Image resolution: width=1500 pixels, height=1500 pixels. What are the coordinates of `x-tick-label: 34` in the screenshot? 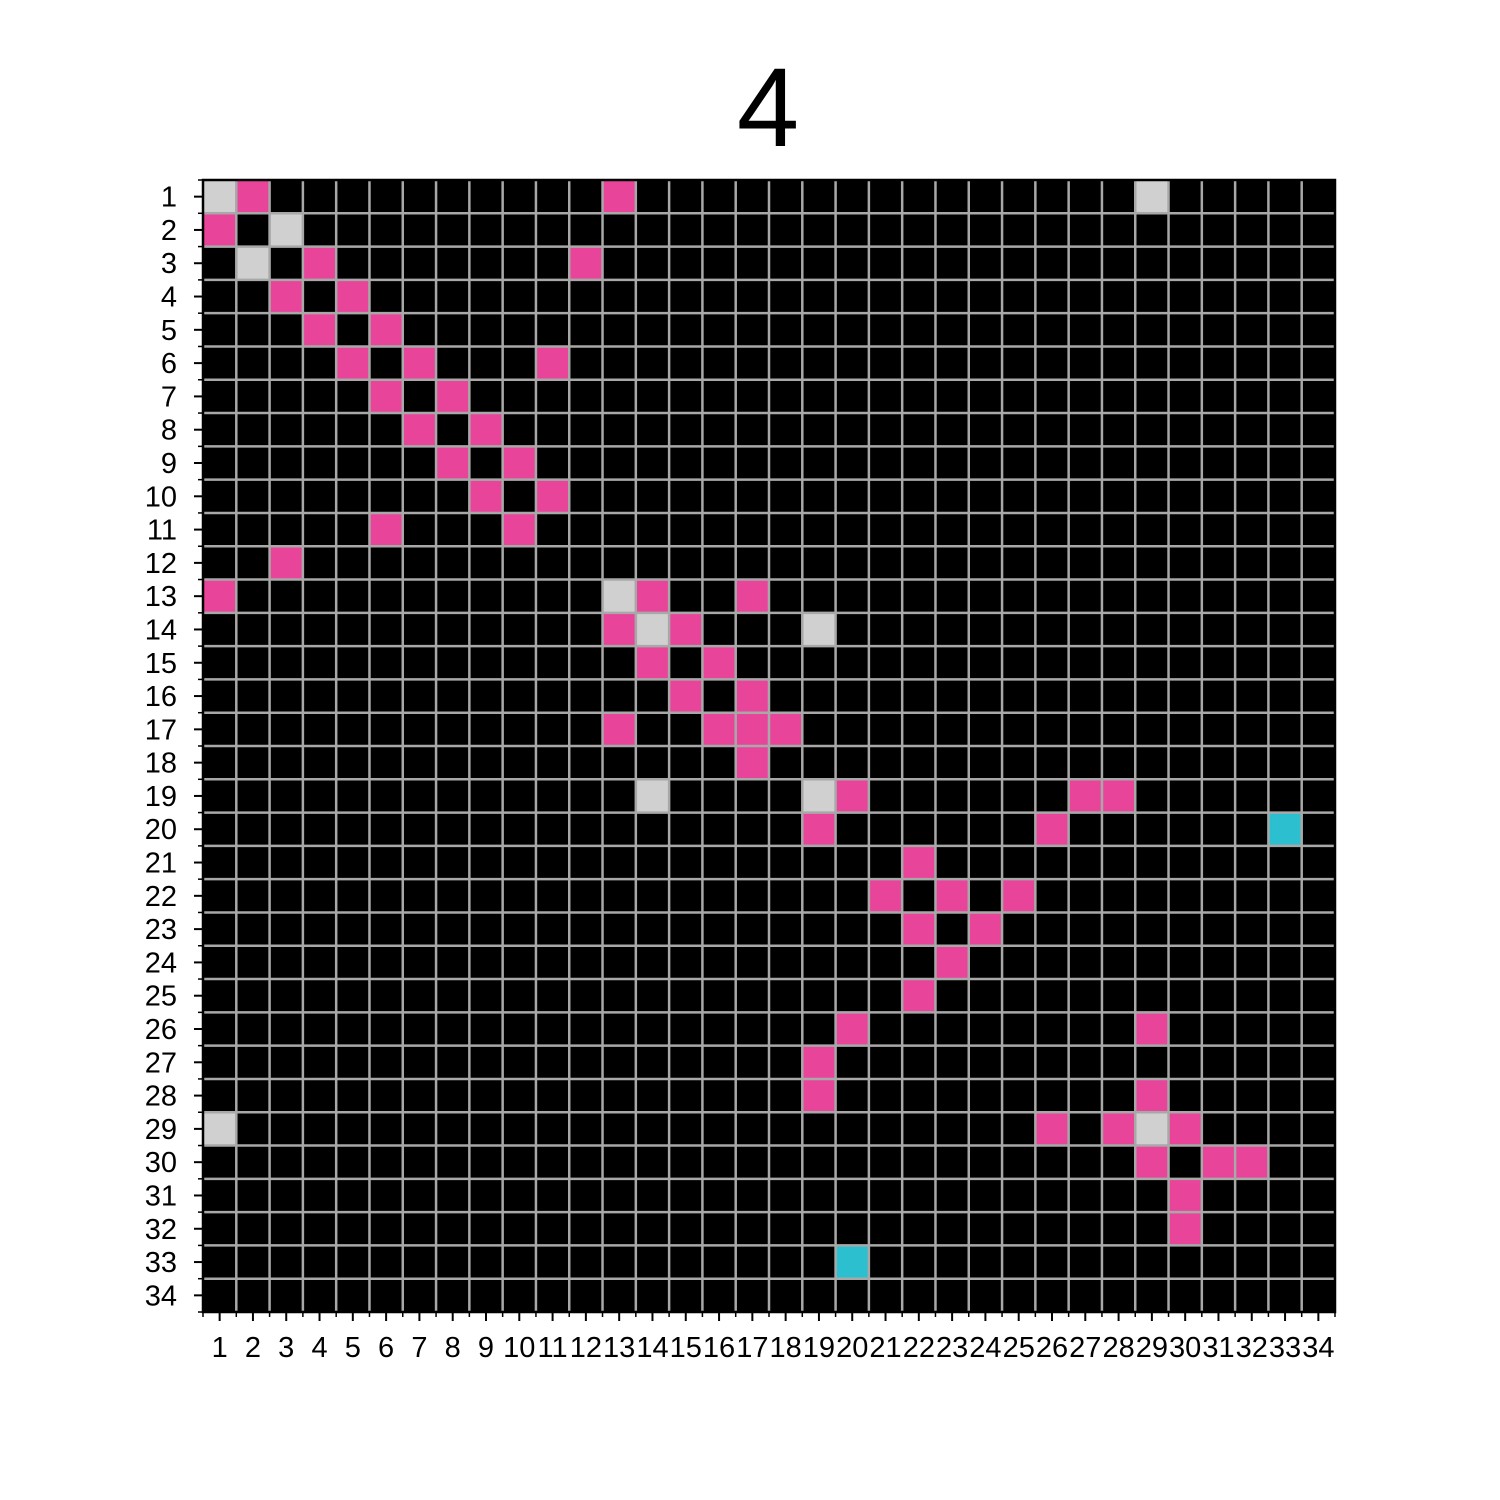 It's located at (1318, 1348).